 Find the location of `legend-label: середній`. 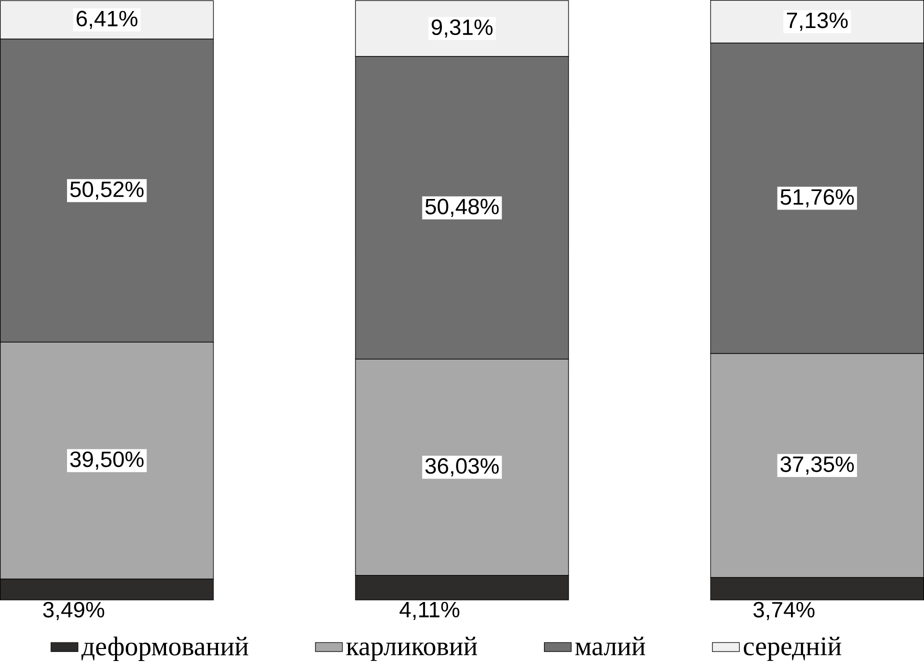

legend-label: середній is located at coordinates (793, 648).